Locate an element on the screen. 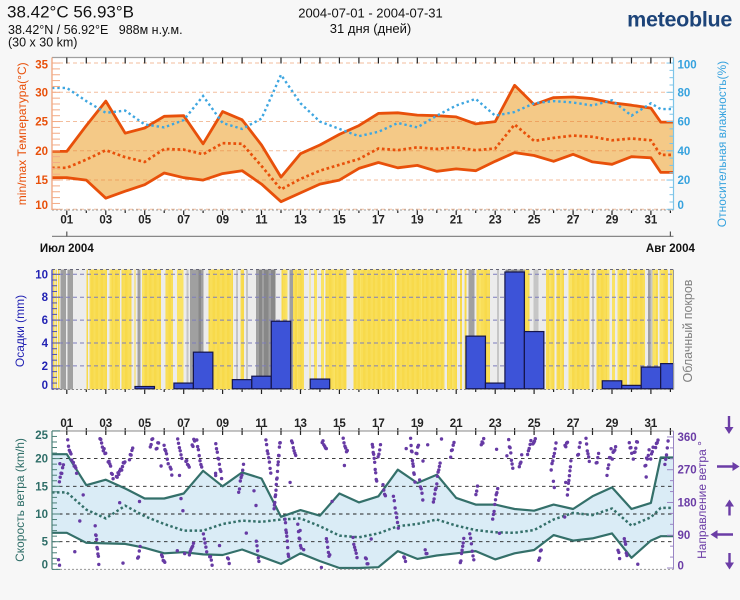 This screenshot has width=740, height=600. svg-text: Скорость ветра (km/h) is located at coordinates (20, 500).